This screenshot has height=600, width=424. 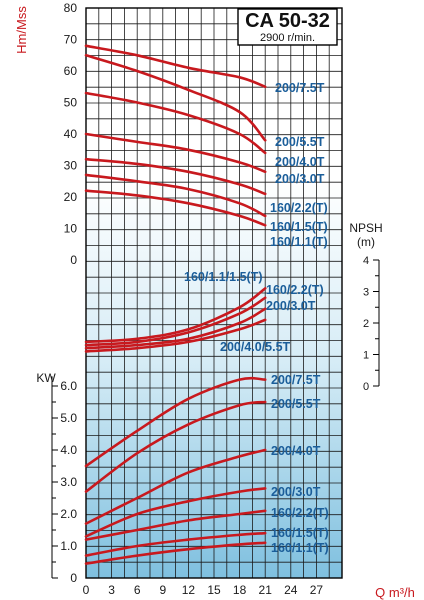 I want to click on power-axis-bracket, so click(x=54, y=477).